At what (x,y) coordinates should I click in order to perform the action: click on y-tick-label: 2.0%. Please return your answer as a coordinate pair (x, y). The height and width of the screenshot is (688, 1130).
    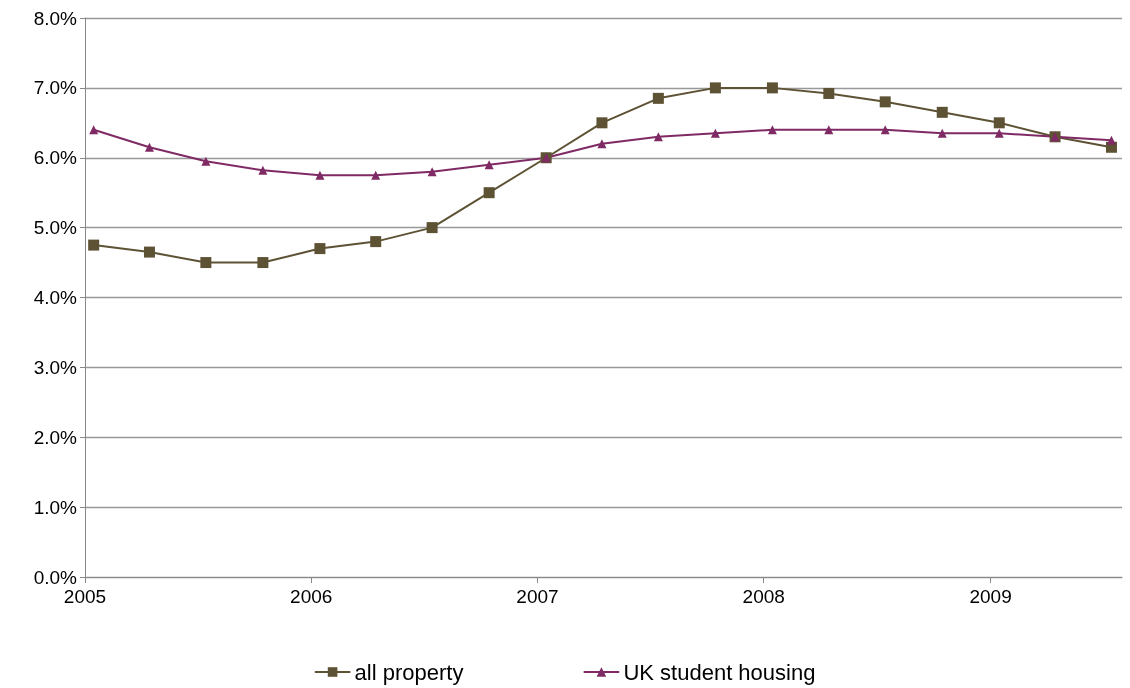
    Looking at the image, I should click on (55, 437).